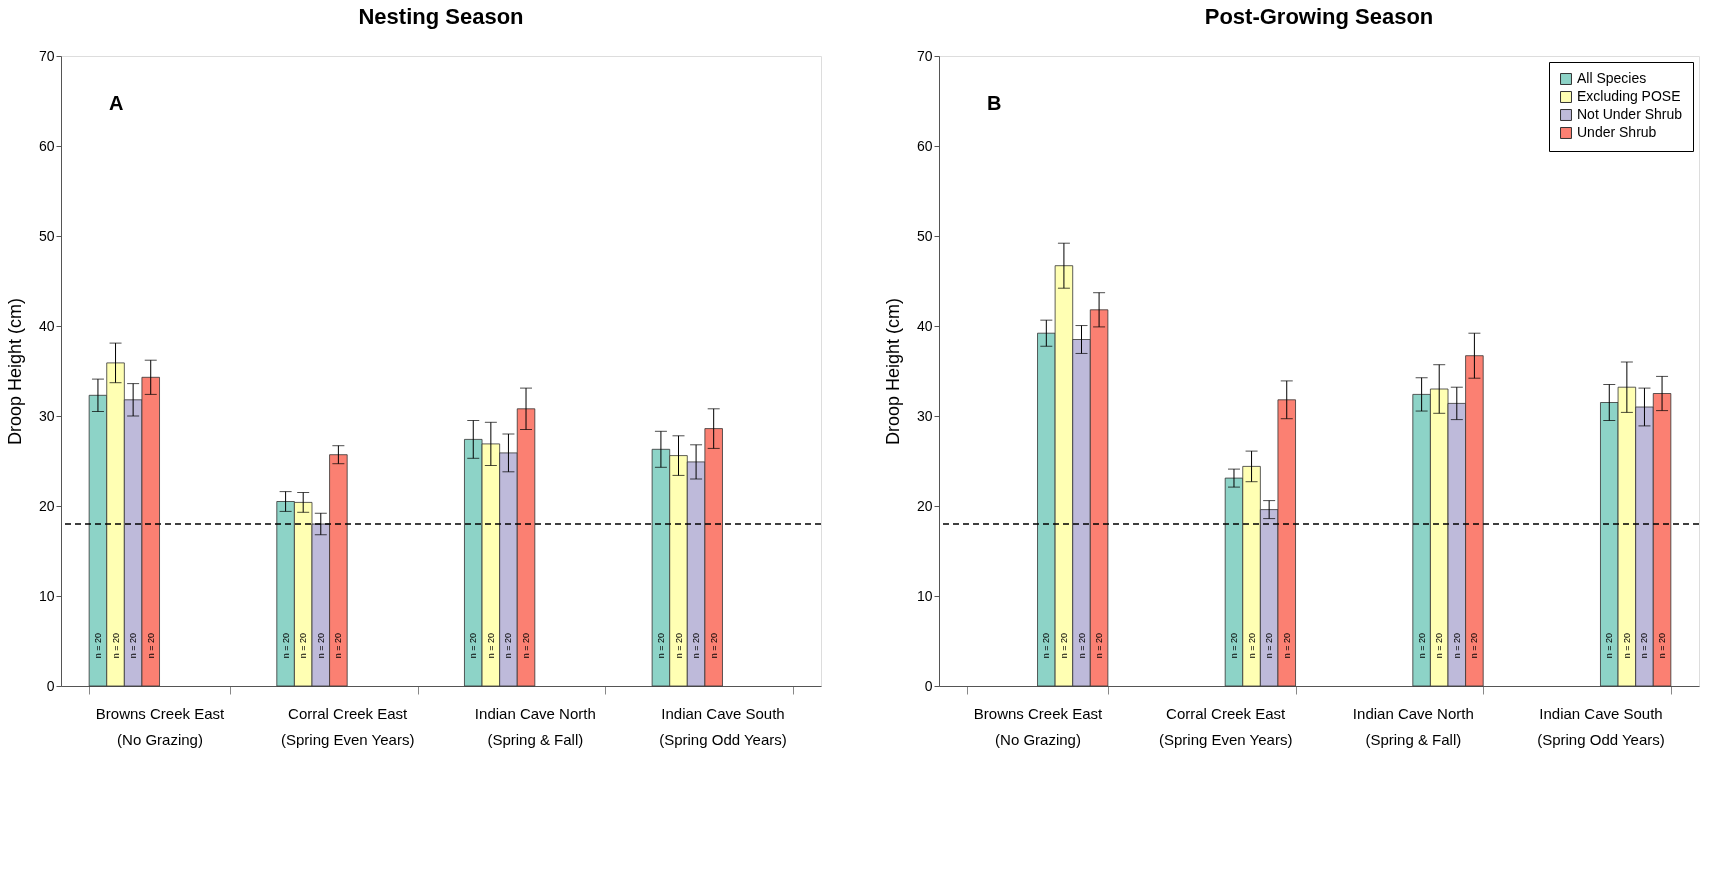 The height and width of the screenshot is (883, 1726). What do you see at coordinates (1629, 96) in the screenshot?
I see `legend-label: Excluding POSE` at bounding box center [1629, 96].